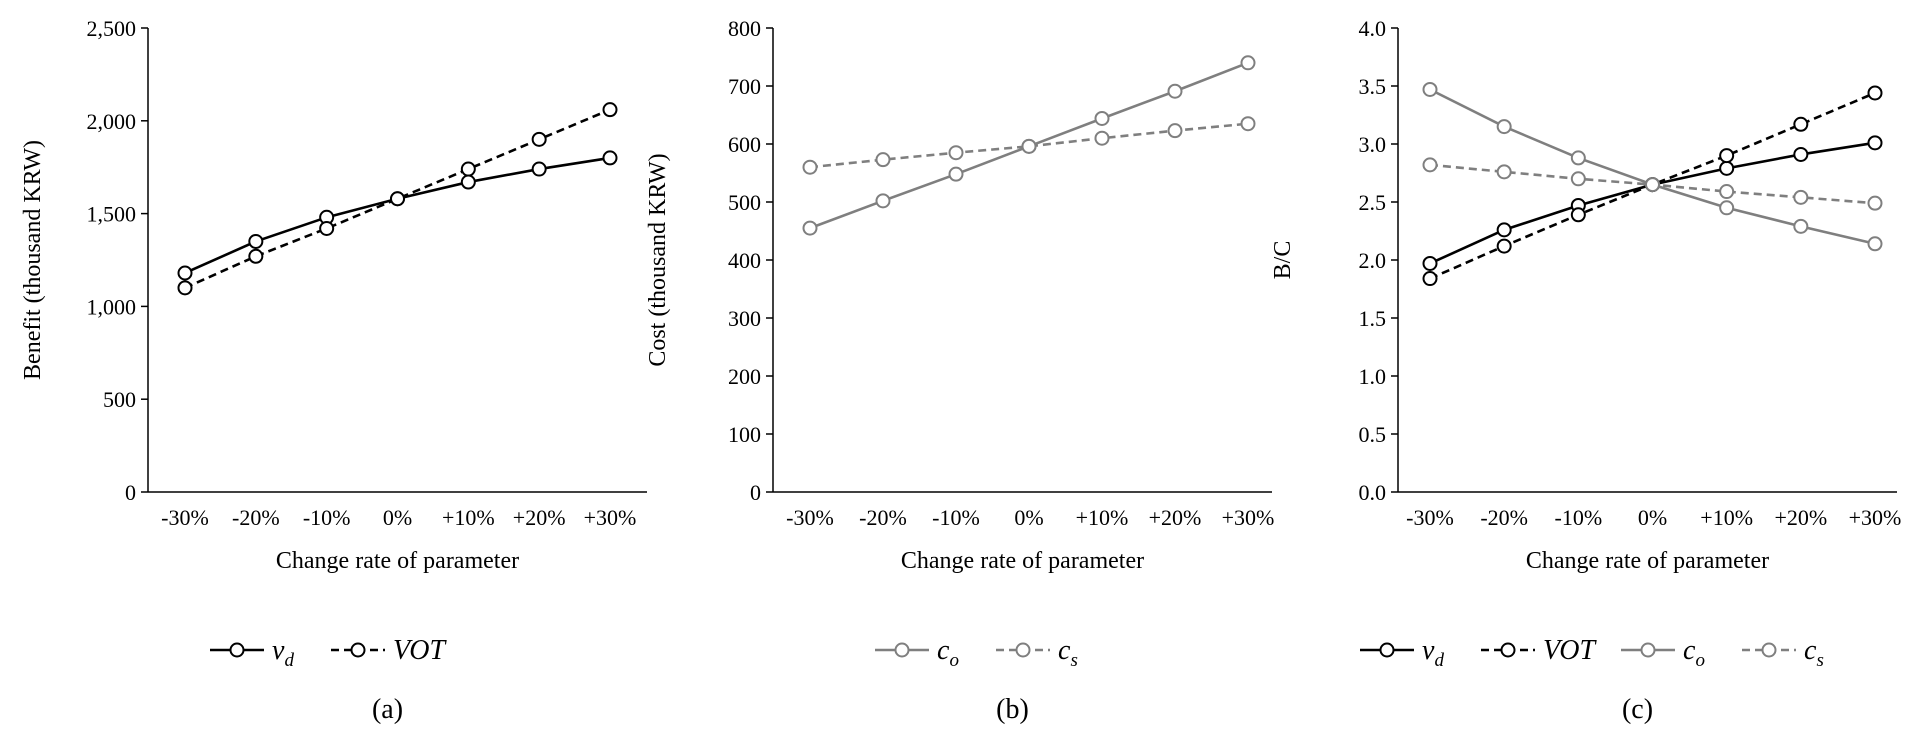  What do you see at coordinates (1373, 318) in the screenshot?
I see `y-tick-label: 1.5` at bounding box center [1373, 318].